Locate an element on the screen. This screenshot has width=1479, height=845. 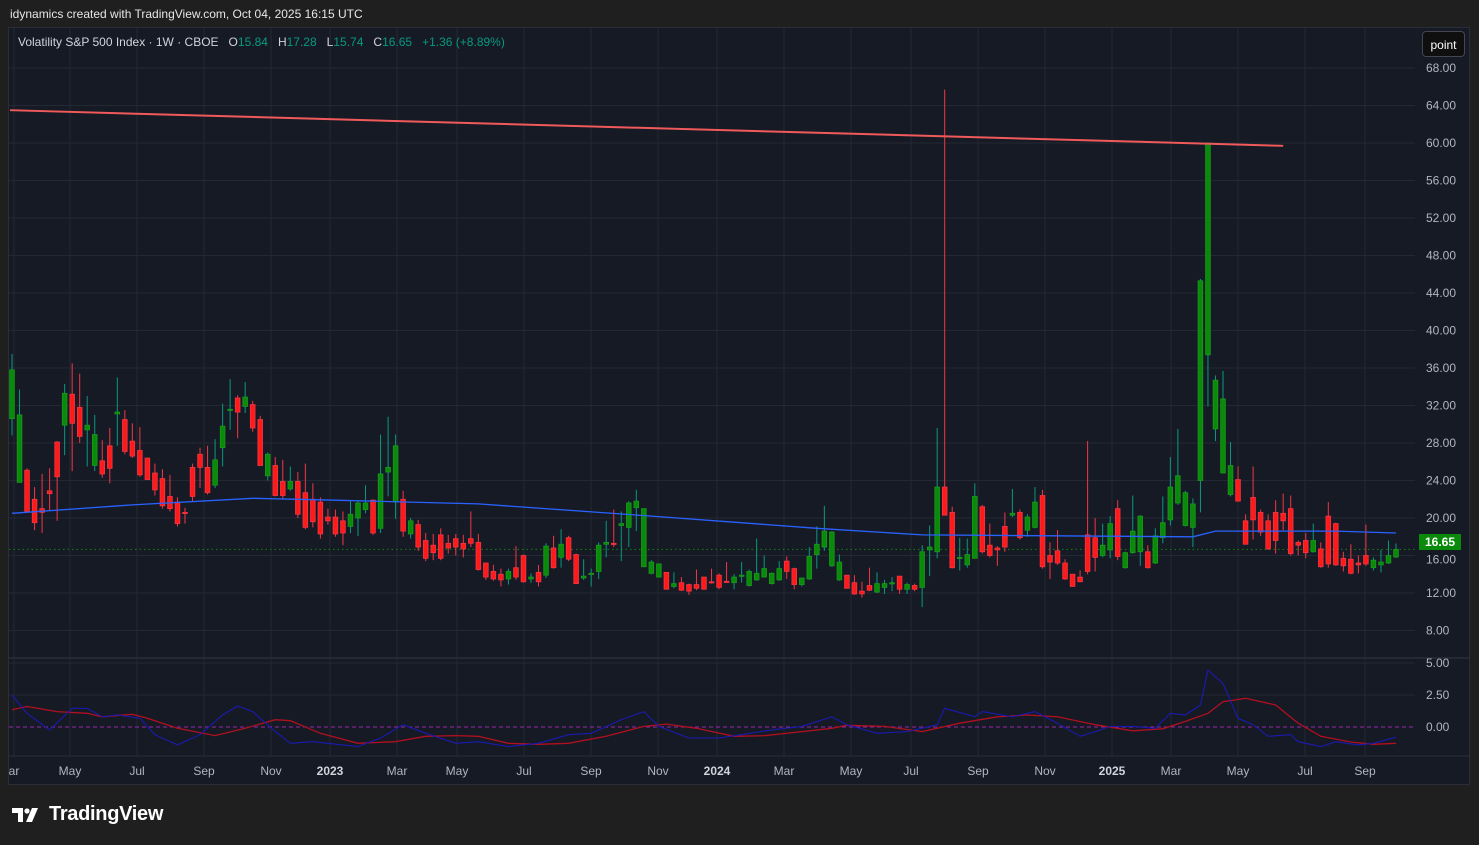
symbol-title: Volatility S&P 500 Index · 1W · CBOE is located at coordinates (118, 42).